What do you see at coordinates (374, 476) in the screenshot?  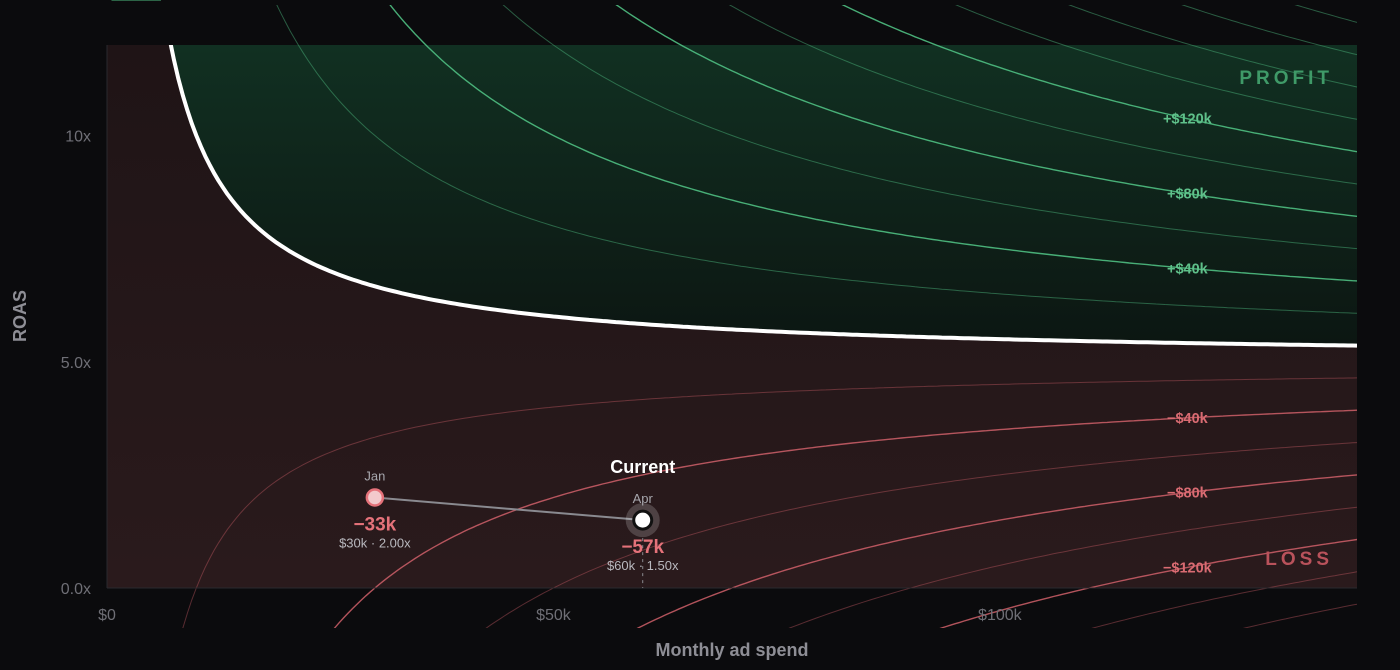 I see `point-month-label: Jan` at bounding box center [374, 476].